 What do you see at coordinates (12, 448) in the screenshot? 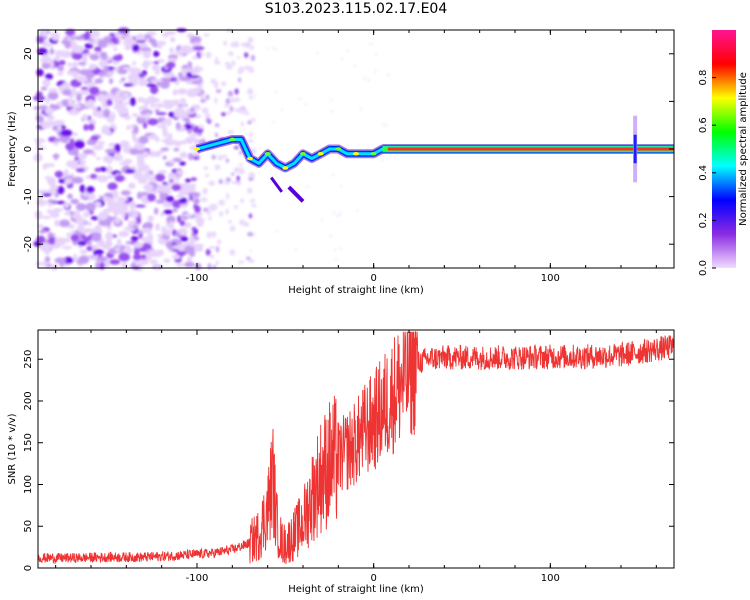
I see `snr-y-axis-label: SNR (10 * v/v)` at bounding box center [12, 448].